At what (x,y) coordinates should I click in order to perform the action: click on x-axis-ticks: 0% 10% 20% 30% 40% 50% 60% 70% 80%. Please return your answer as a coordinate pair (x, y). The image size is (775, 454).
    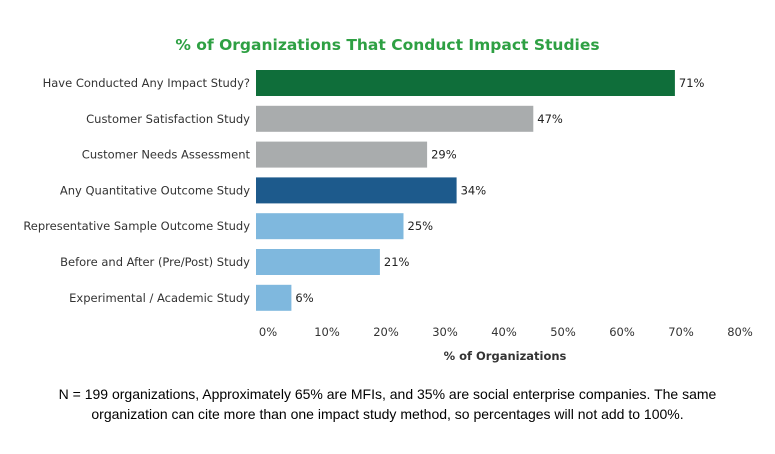
    Looking at the image, I should click on (506, 332).